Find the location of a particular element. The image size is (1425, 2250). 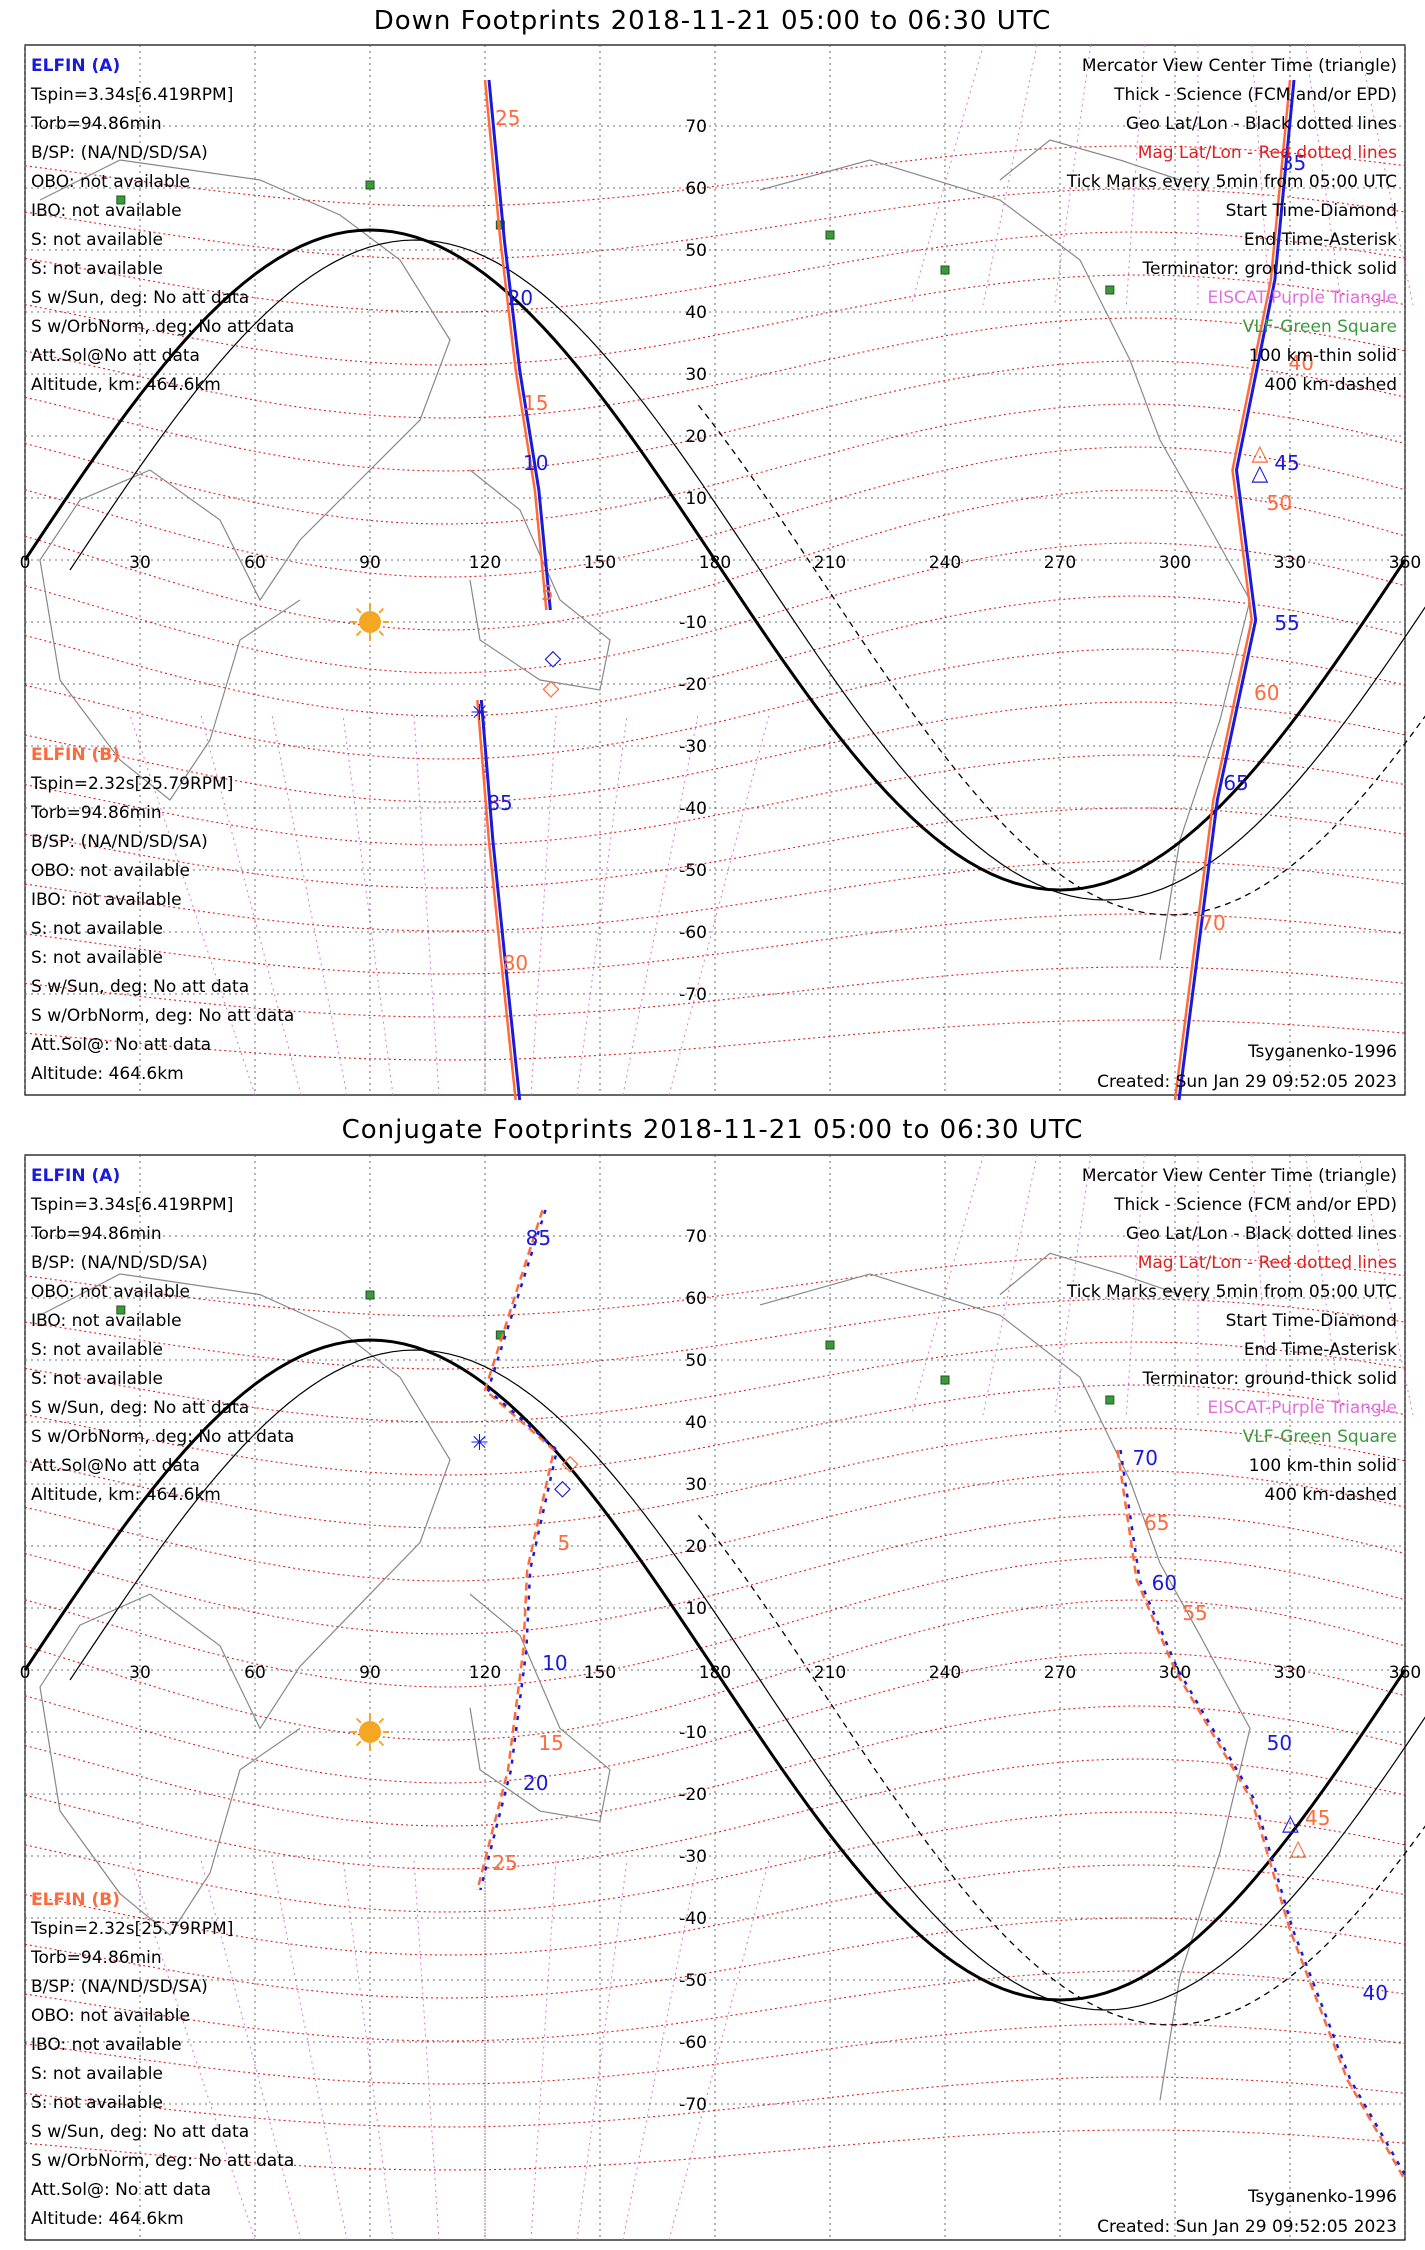

elfin-b-info-line: B/SP: (NA/ND/SD/SA) is located at coordinates (119, 1987).